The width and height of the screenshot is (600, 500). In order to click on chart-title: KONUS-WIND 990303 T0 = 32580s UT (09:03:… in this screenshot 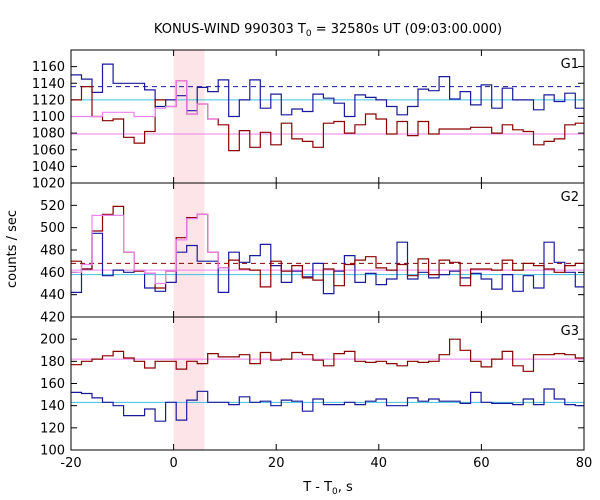, I will do `click(328, 30)`.